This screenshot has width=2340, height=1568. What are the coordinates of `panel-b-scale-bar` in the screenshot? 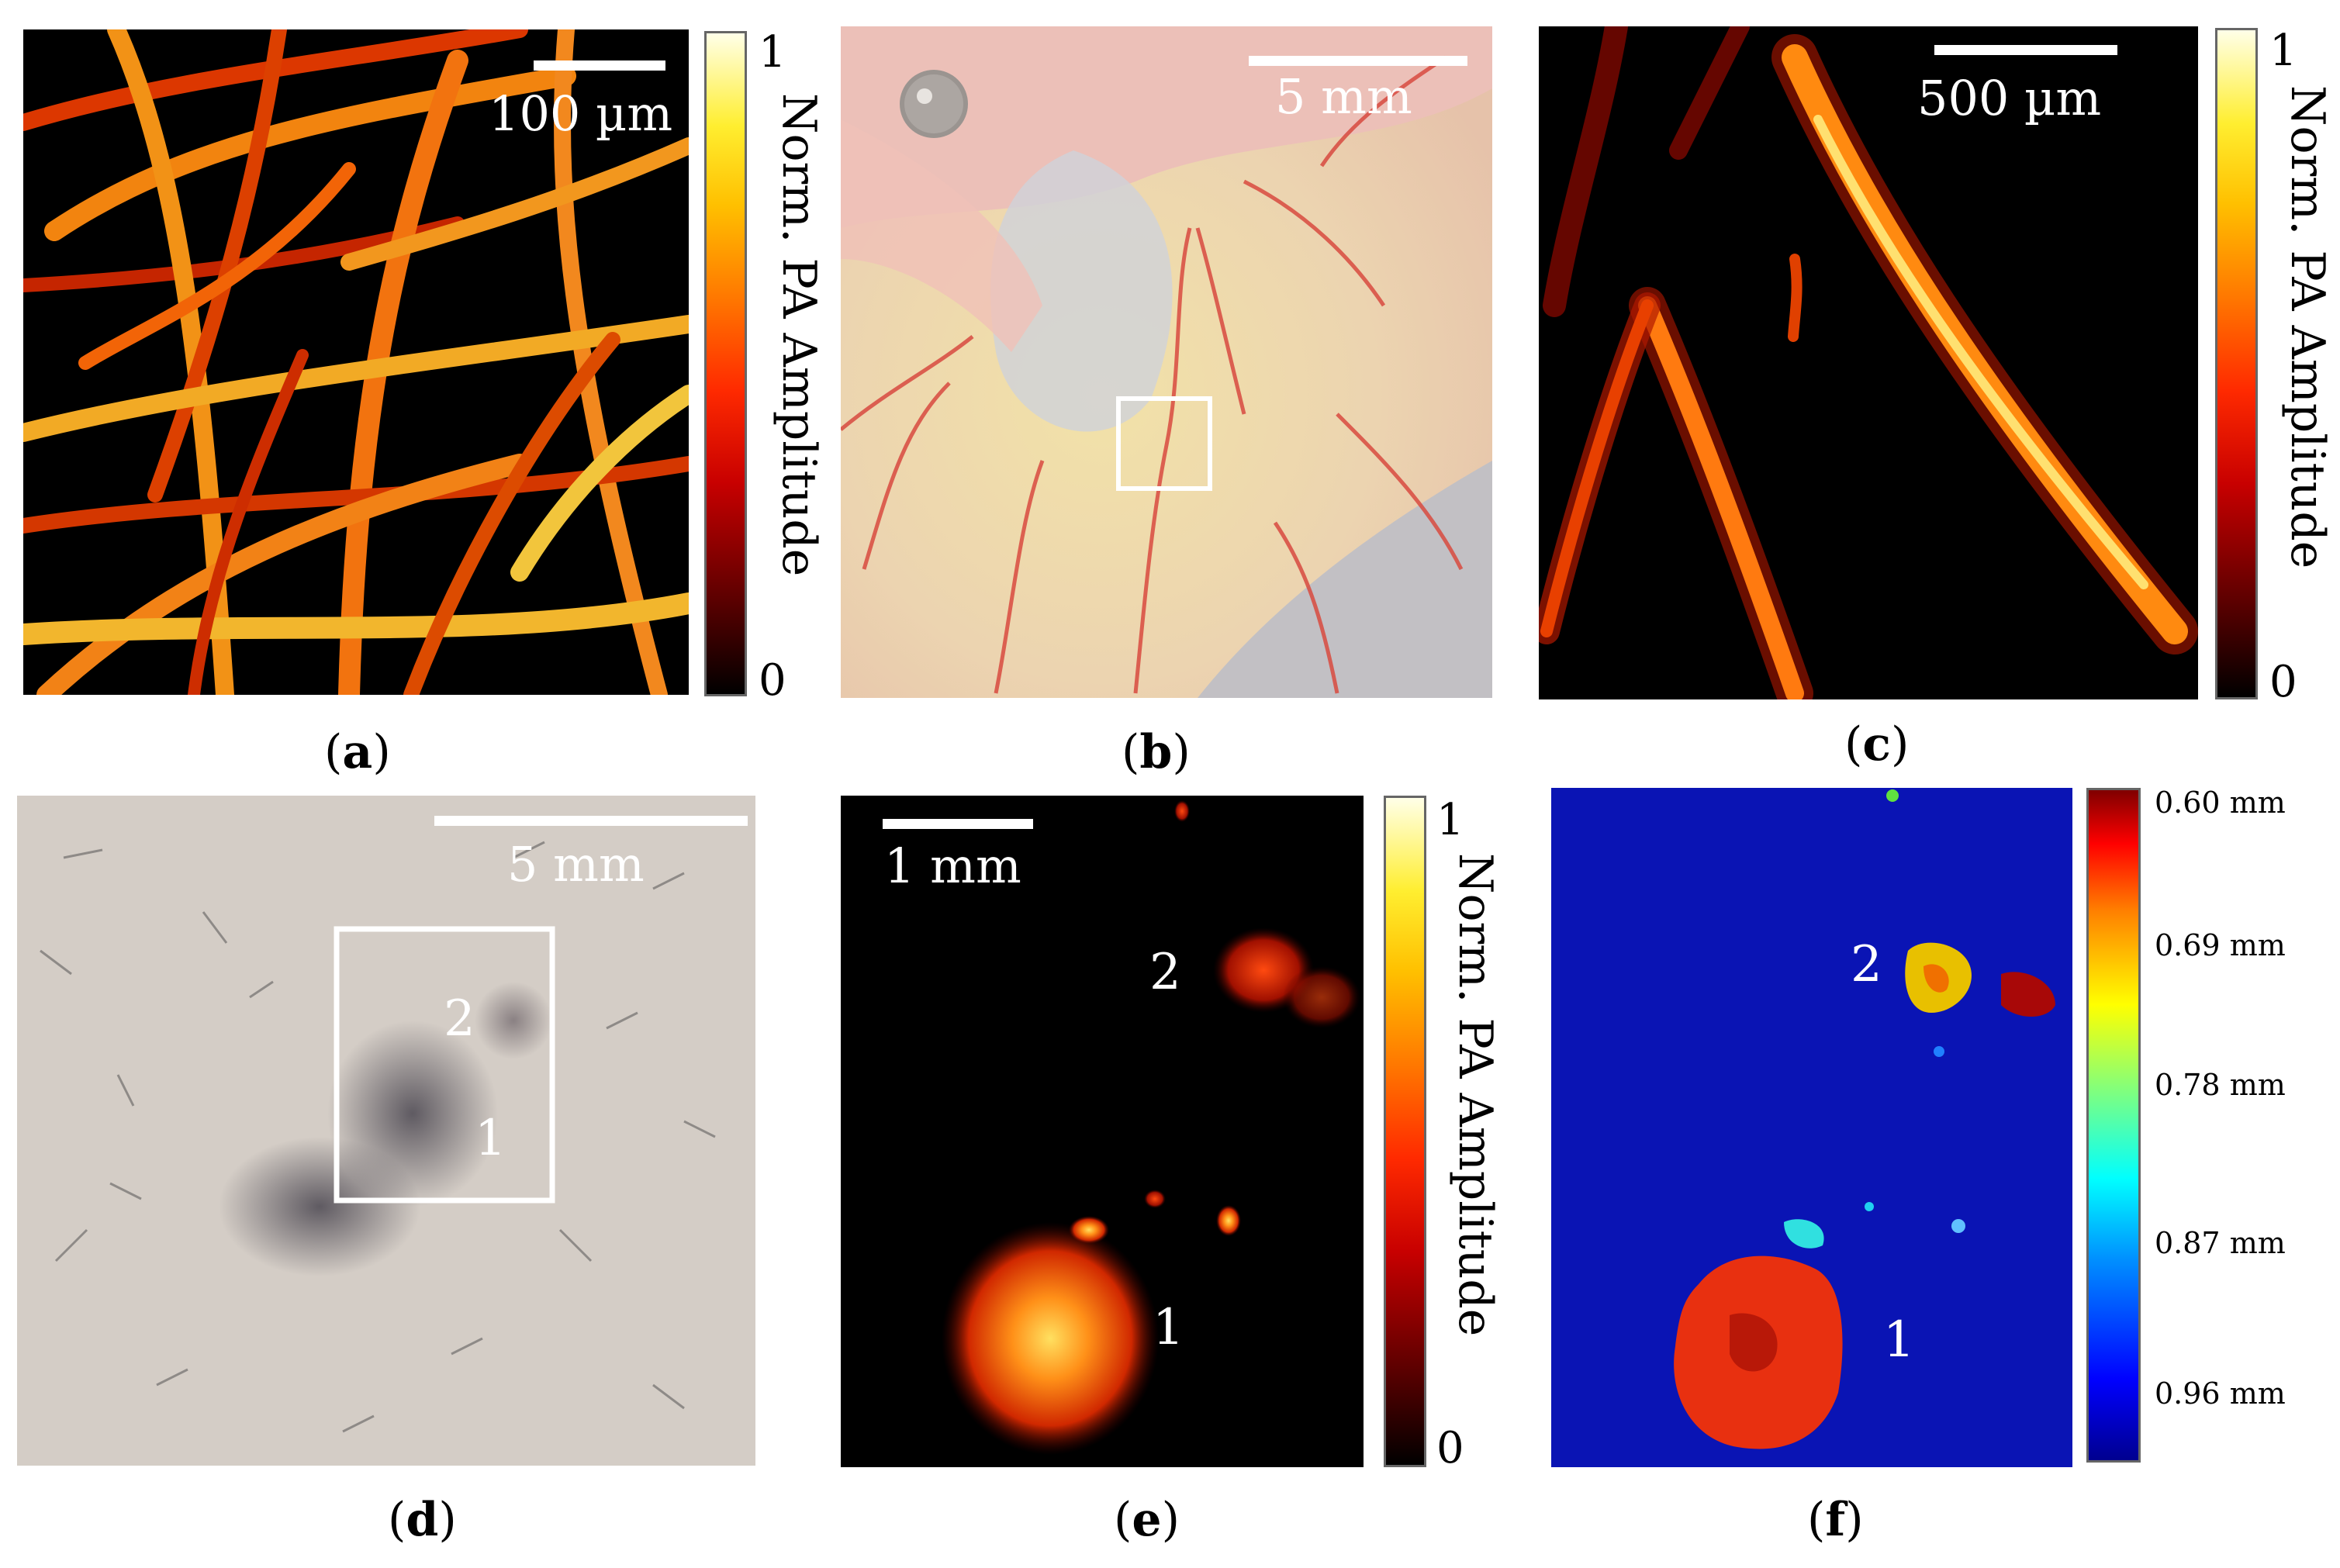 It's located at (1358, 61).